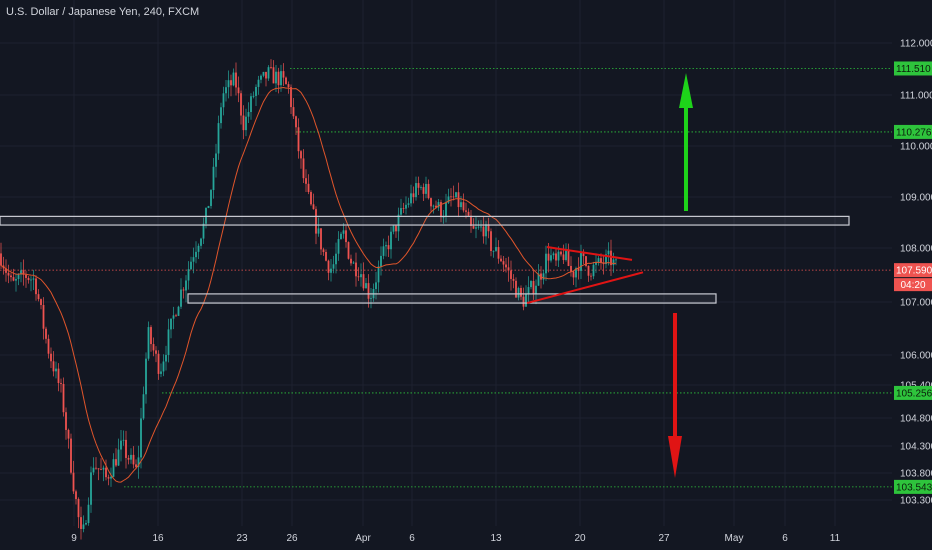 The image size is (932, 550). What do you see at coordinates (609, 275) in the screenshot?
I see `drawings` at bounding box center [609, 275].